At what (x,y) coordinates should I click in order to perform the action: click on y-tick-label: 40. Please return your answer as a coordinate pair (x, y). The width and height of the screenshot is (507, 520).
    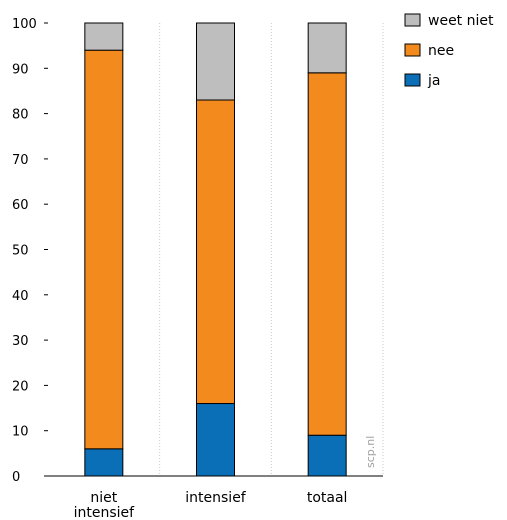
    Looking at the image, I should click on (20, 296).